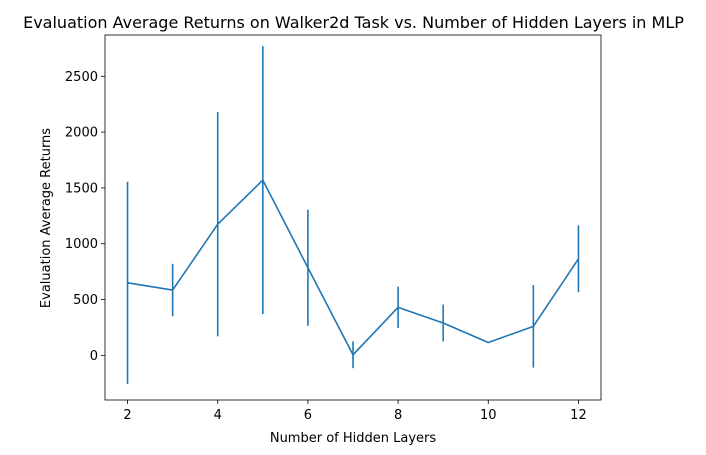  I want to click on y-tick-label: 1000, so click(81, 244).